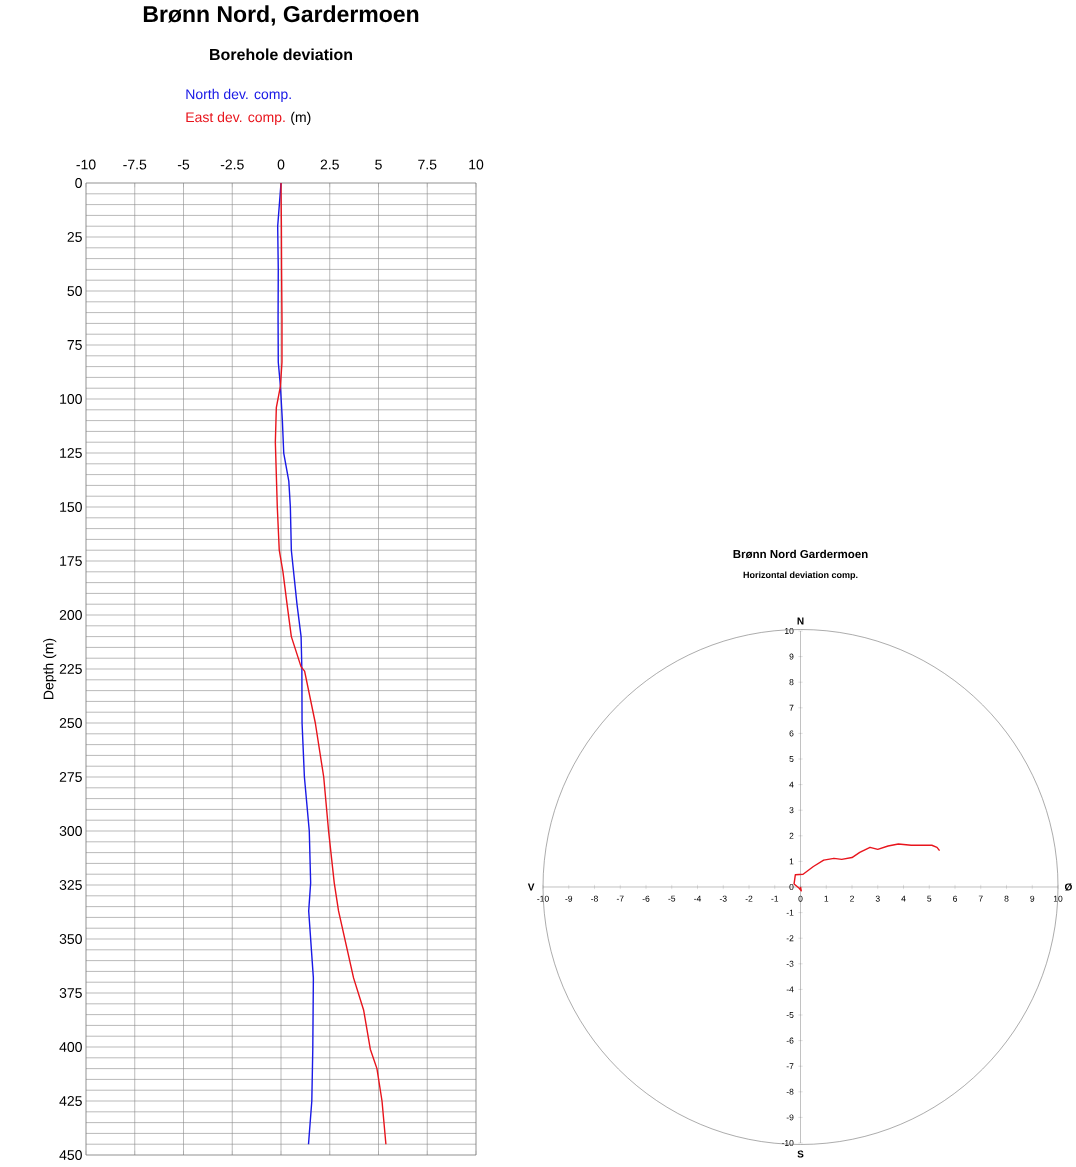 This screenshot has height=1167, width=1076. I want to click on x-tick-label: -7.5, so click(135, 164).